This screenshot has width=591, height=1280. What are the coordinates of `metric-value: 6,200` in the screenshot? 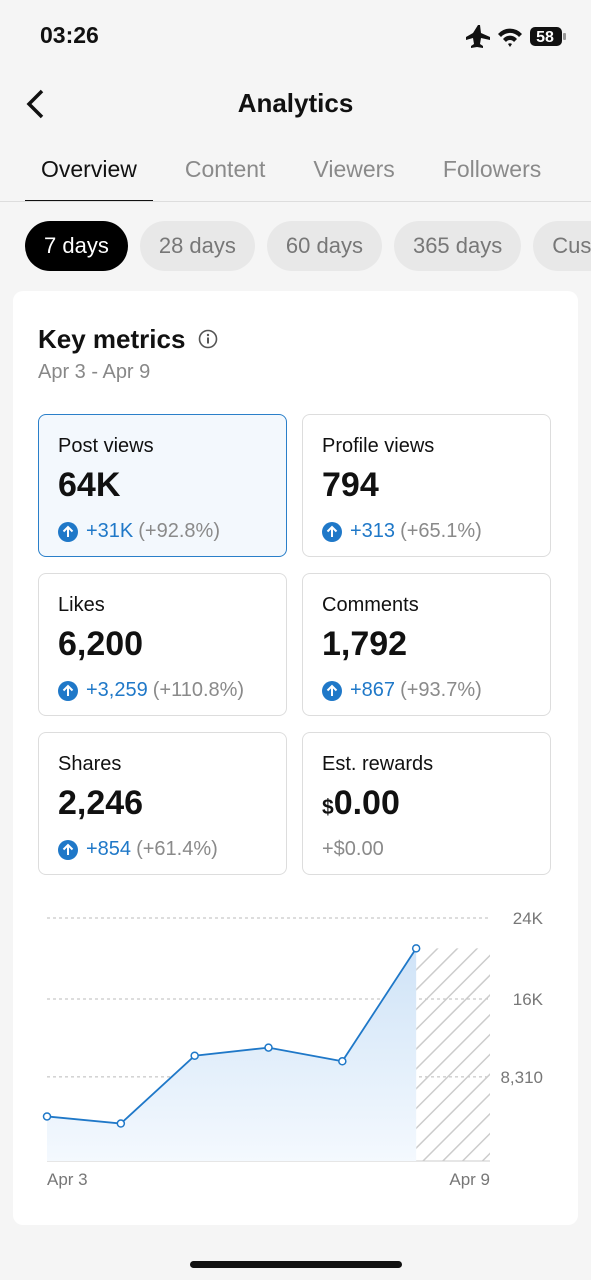 It's located at (172, 647).